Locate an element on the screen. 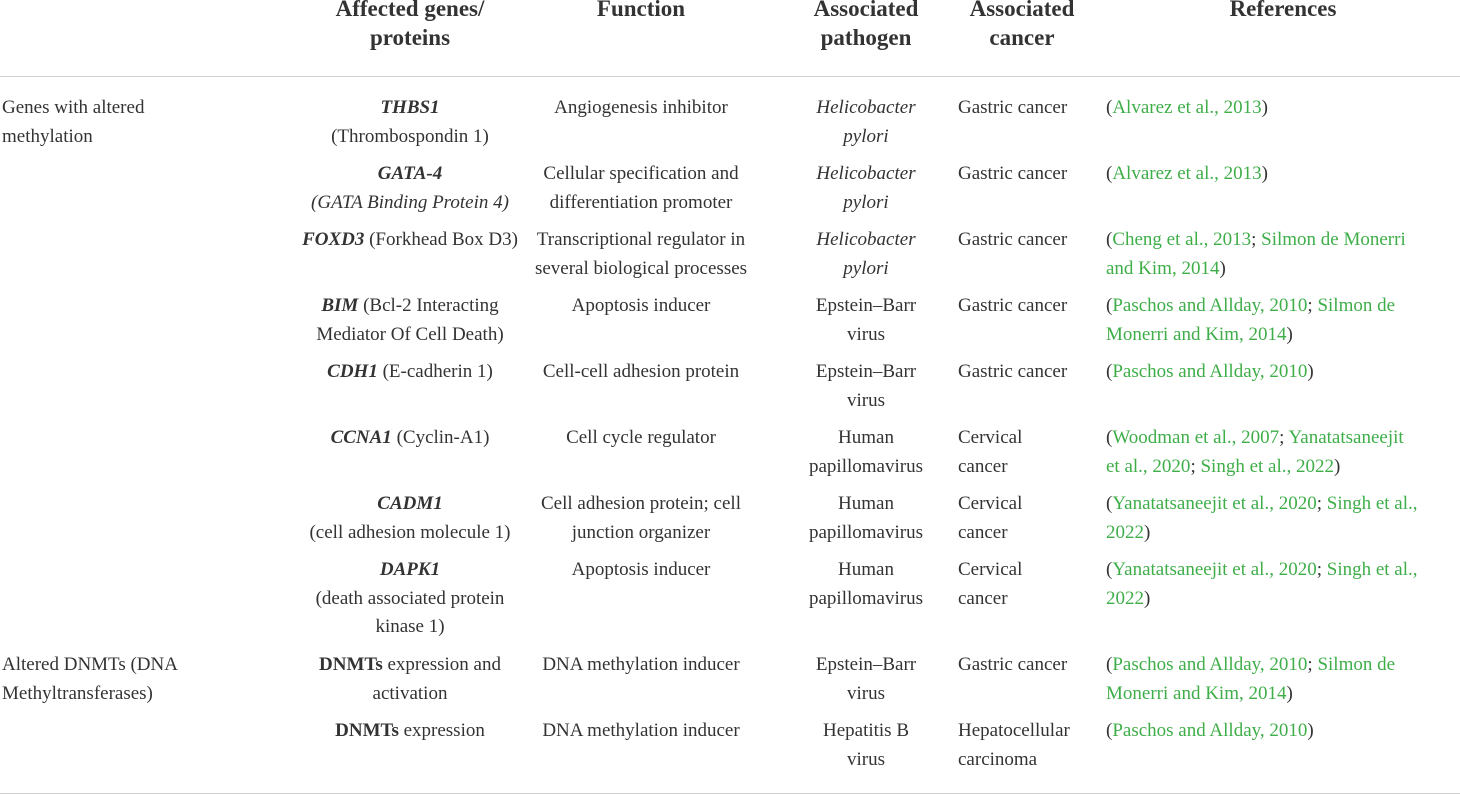 The height and width of the screenshot is (795, 1460). gene-cell: DNMTs expression is located at coordinates (410, 731).